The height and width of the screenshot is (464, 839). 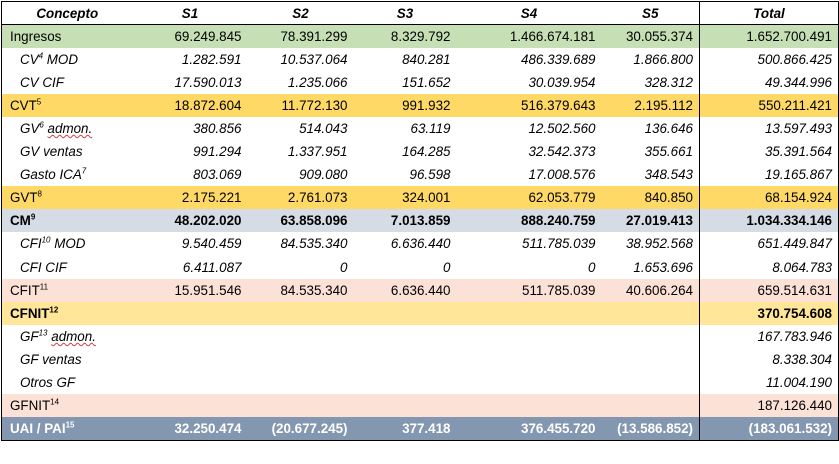 I want to click on header-s3: S3, so click(x=405, y=13).